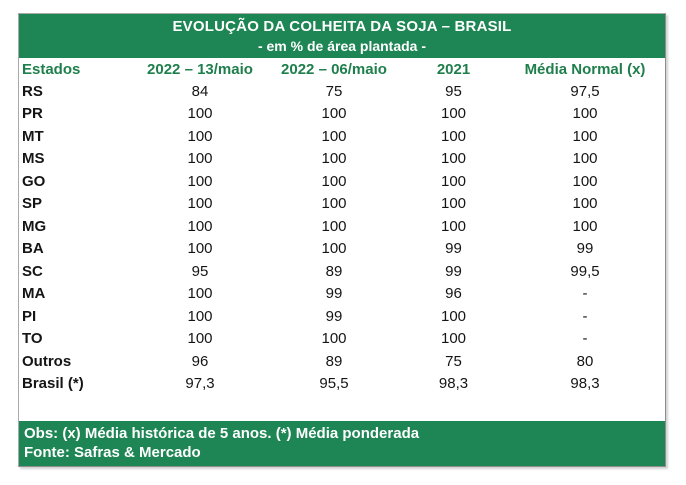 Image resolution: width=686 pixels, height=485 pixels. Describe the element at coordinates (33, 159) in the screenshot. I see `estado-cell: MS` at that location.